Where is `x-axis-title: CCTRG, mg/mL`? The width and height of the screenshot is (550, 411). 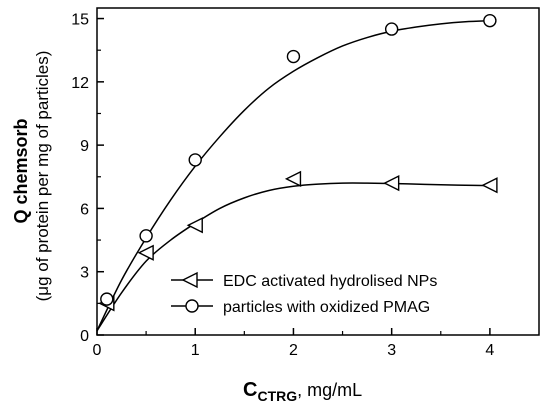 x-axis-title: CCTRG, mg/mL is located at coordinates (302, 391).